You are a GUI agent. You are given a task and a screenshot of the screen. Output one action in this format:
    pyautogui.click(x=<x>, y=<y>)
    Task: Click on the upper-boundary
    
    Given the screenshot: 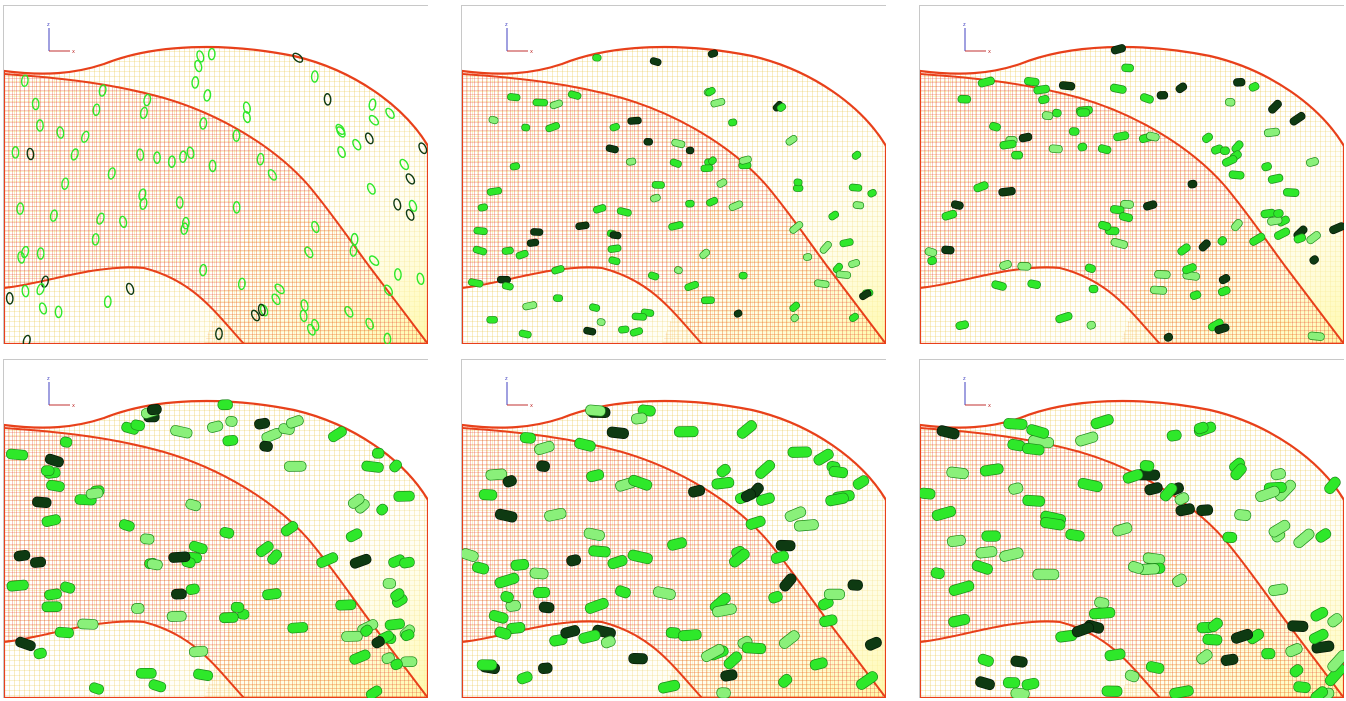 What is the action you would take?
    pyautogui.click(x=1132, y=548)
    